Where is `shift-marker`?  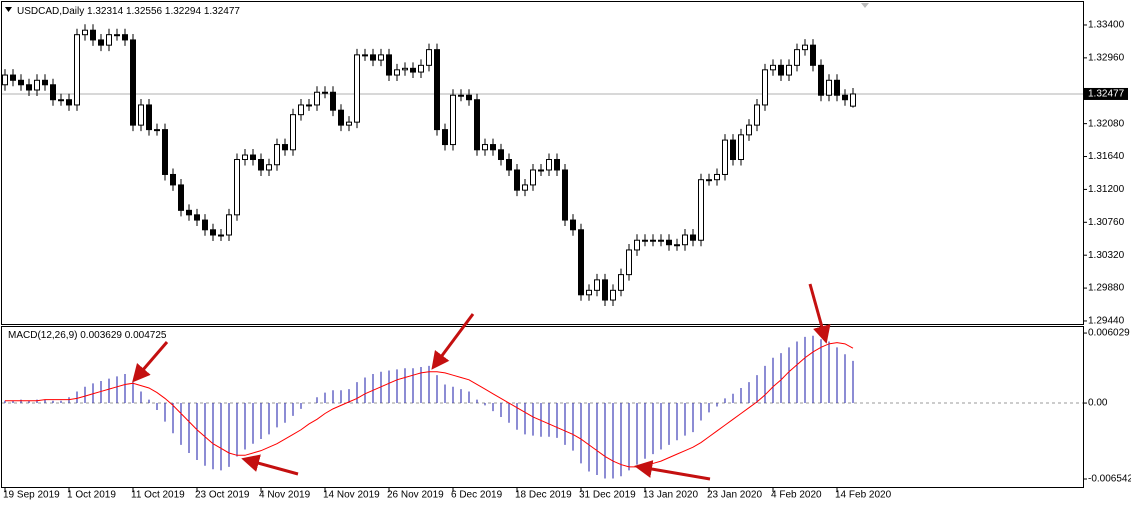
shift-marker is located at coordinates (865, 5).